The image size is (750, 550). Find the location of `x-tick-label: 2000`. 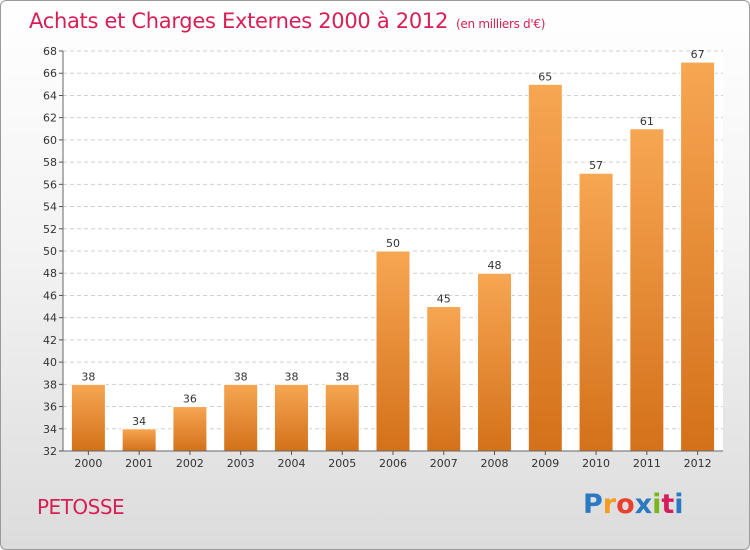

x-tick-label: 2000 is located at coordinates (88, 463).